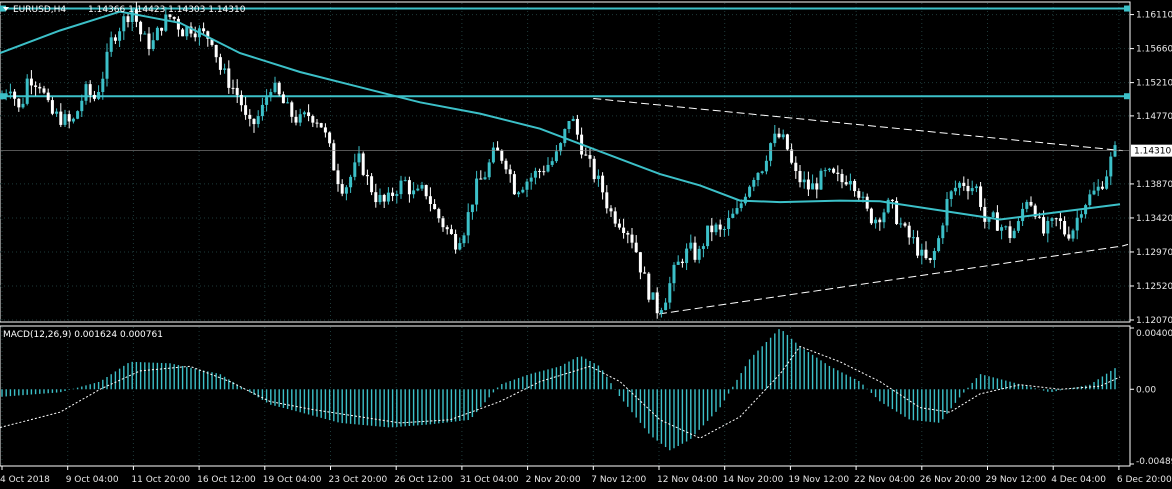 The height and width of the screenshot is (489, 1172). What do you see at coordinates (292, 480) in the screenshot?
I see `time-label: 19 Oct 04:00` at bounding box center [292, 480].